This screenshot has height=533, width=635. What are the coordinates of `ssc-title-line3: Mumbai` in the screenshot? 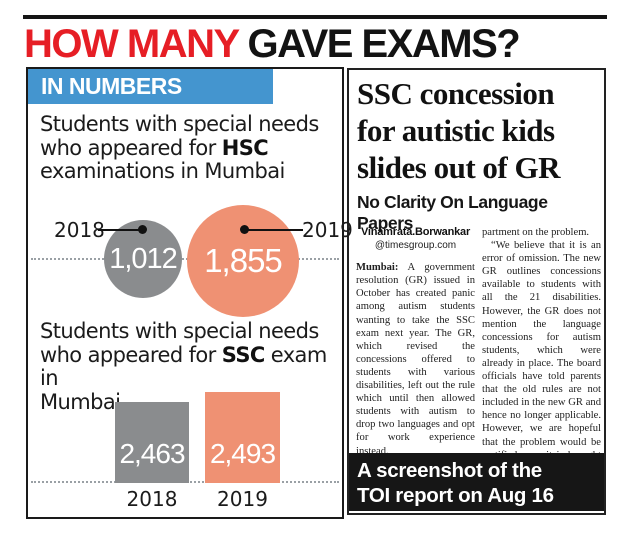 It's located at (80, 401).